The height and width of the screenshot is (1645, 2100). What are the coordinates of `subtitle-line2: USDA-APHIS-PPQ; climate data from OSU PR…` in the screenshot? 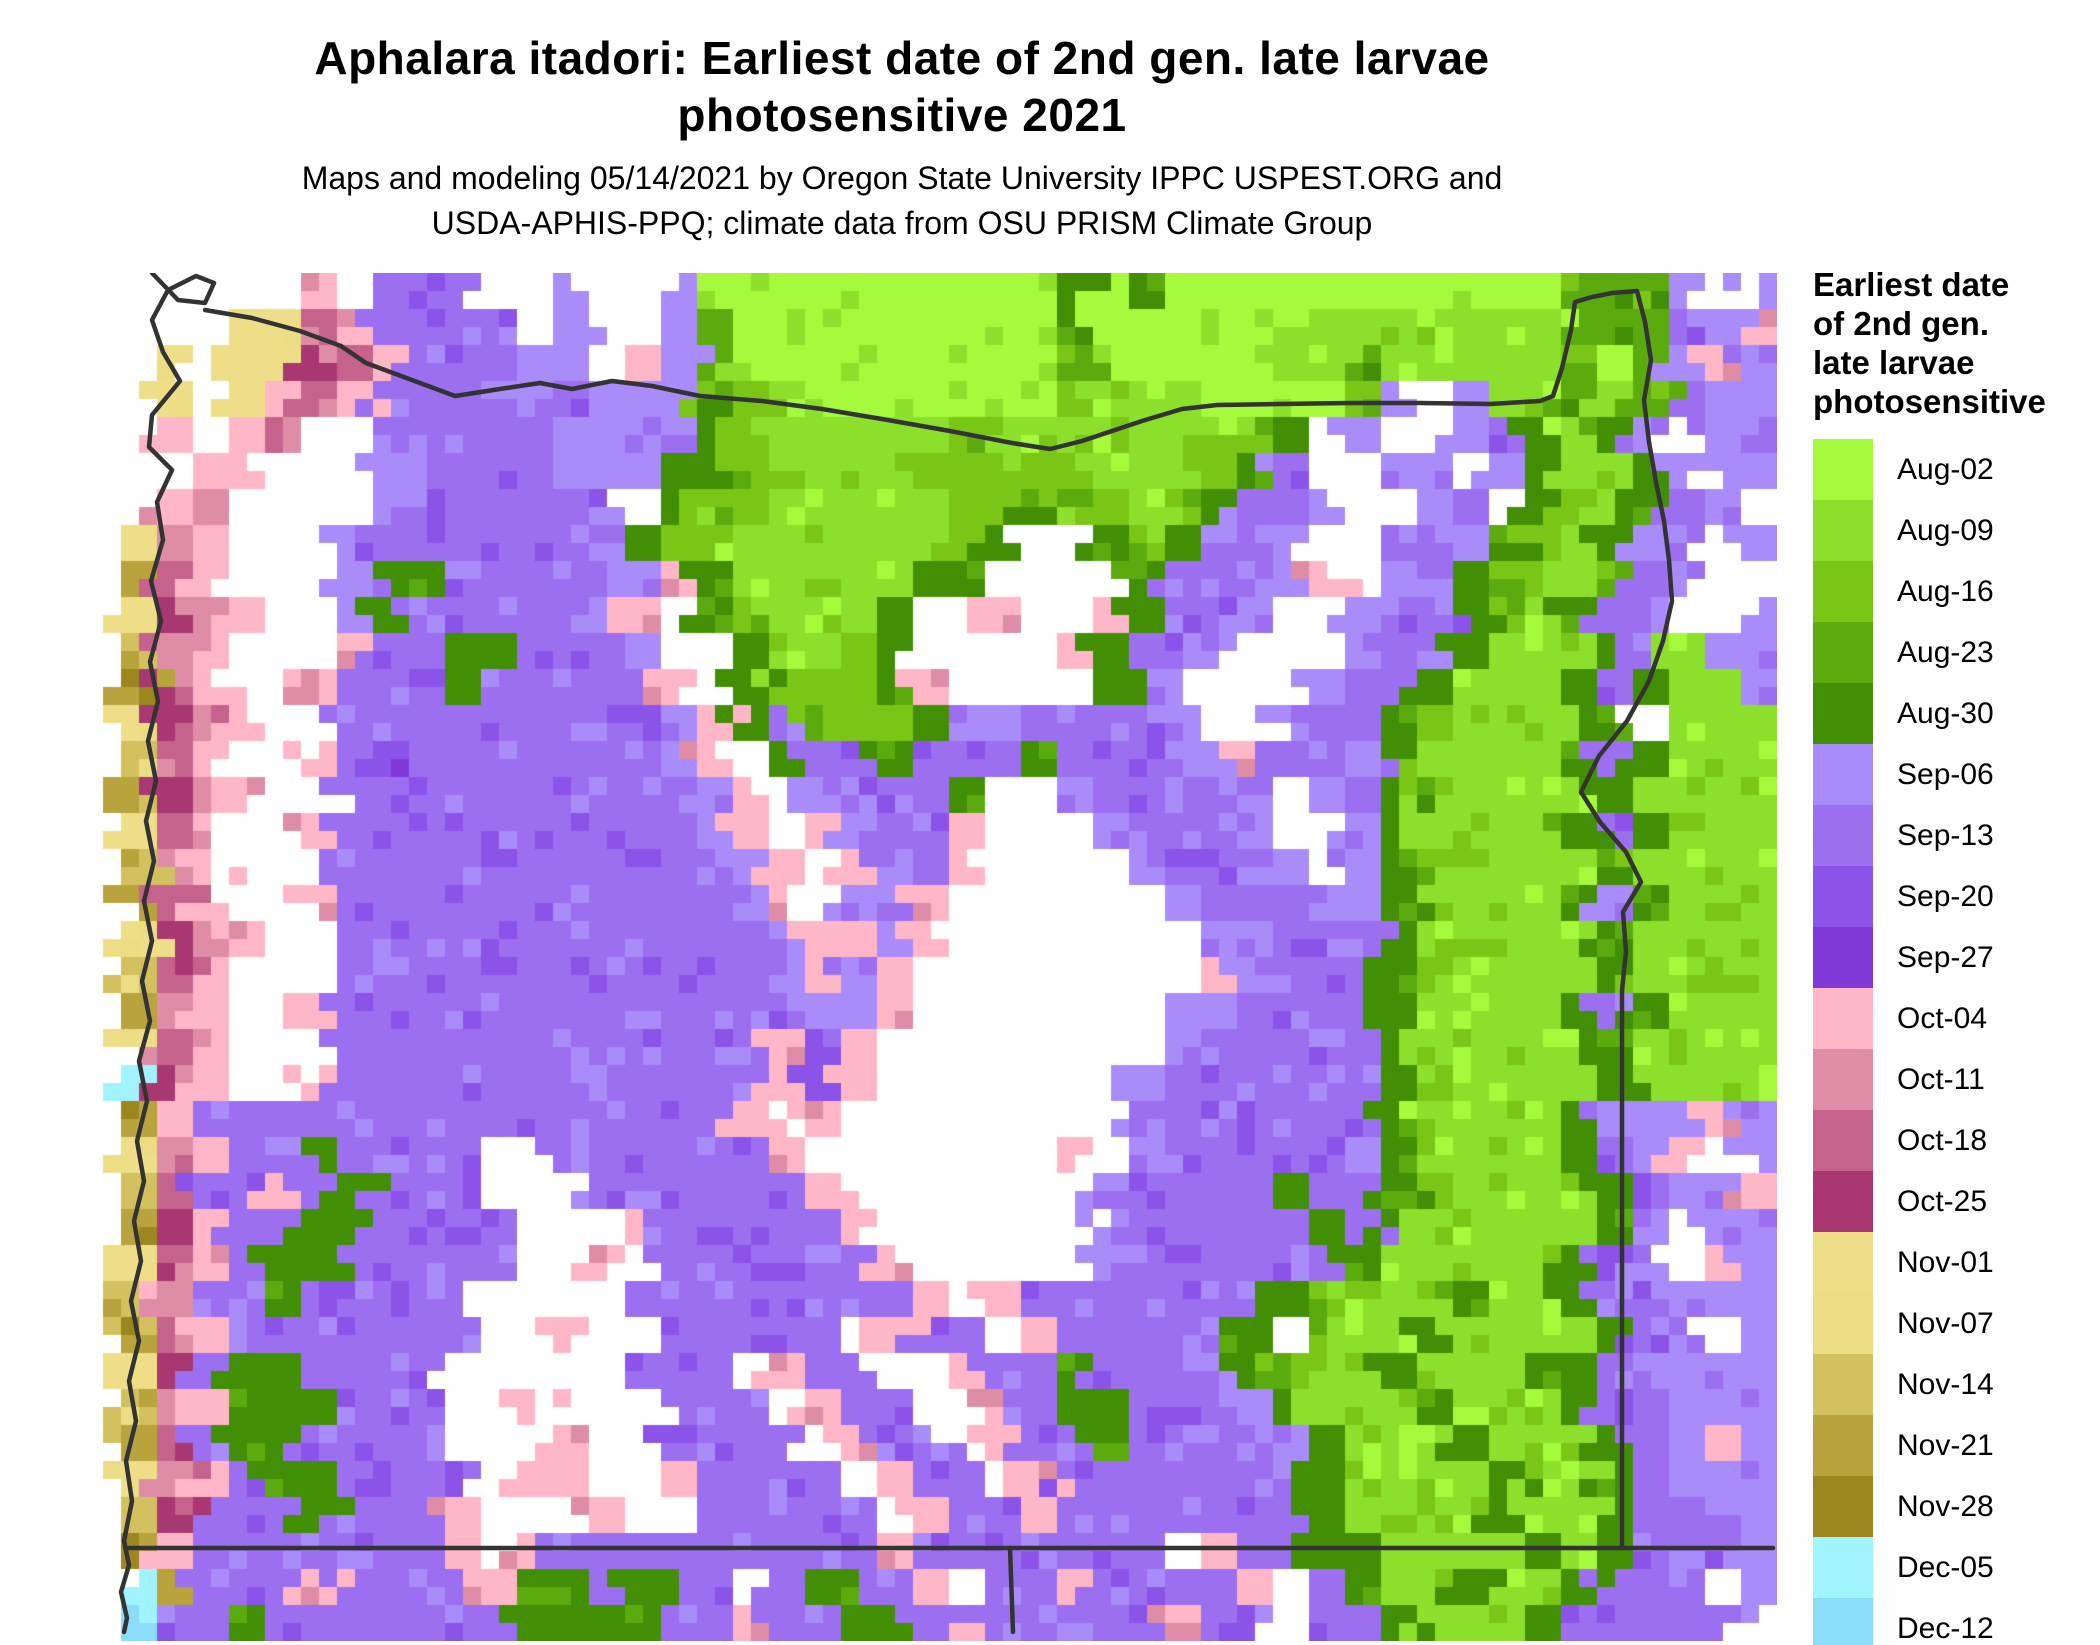 It's located at (902, 223).